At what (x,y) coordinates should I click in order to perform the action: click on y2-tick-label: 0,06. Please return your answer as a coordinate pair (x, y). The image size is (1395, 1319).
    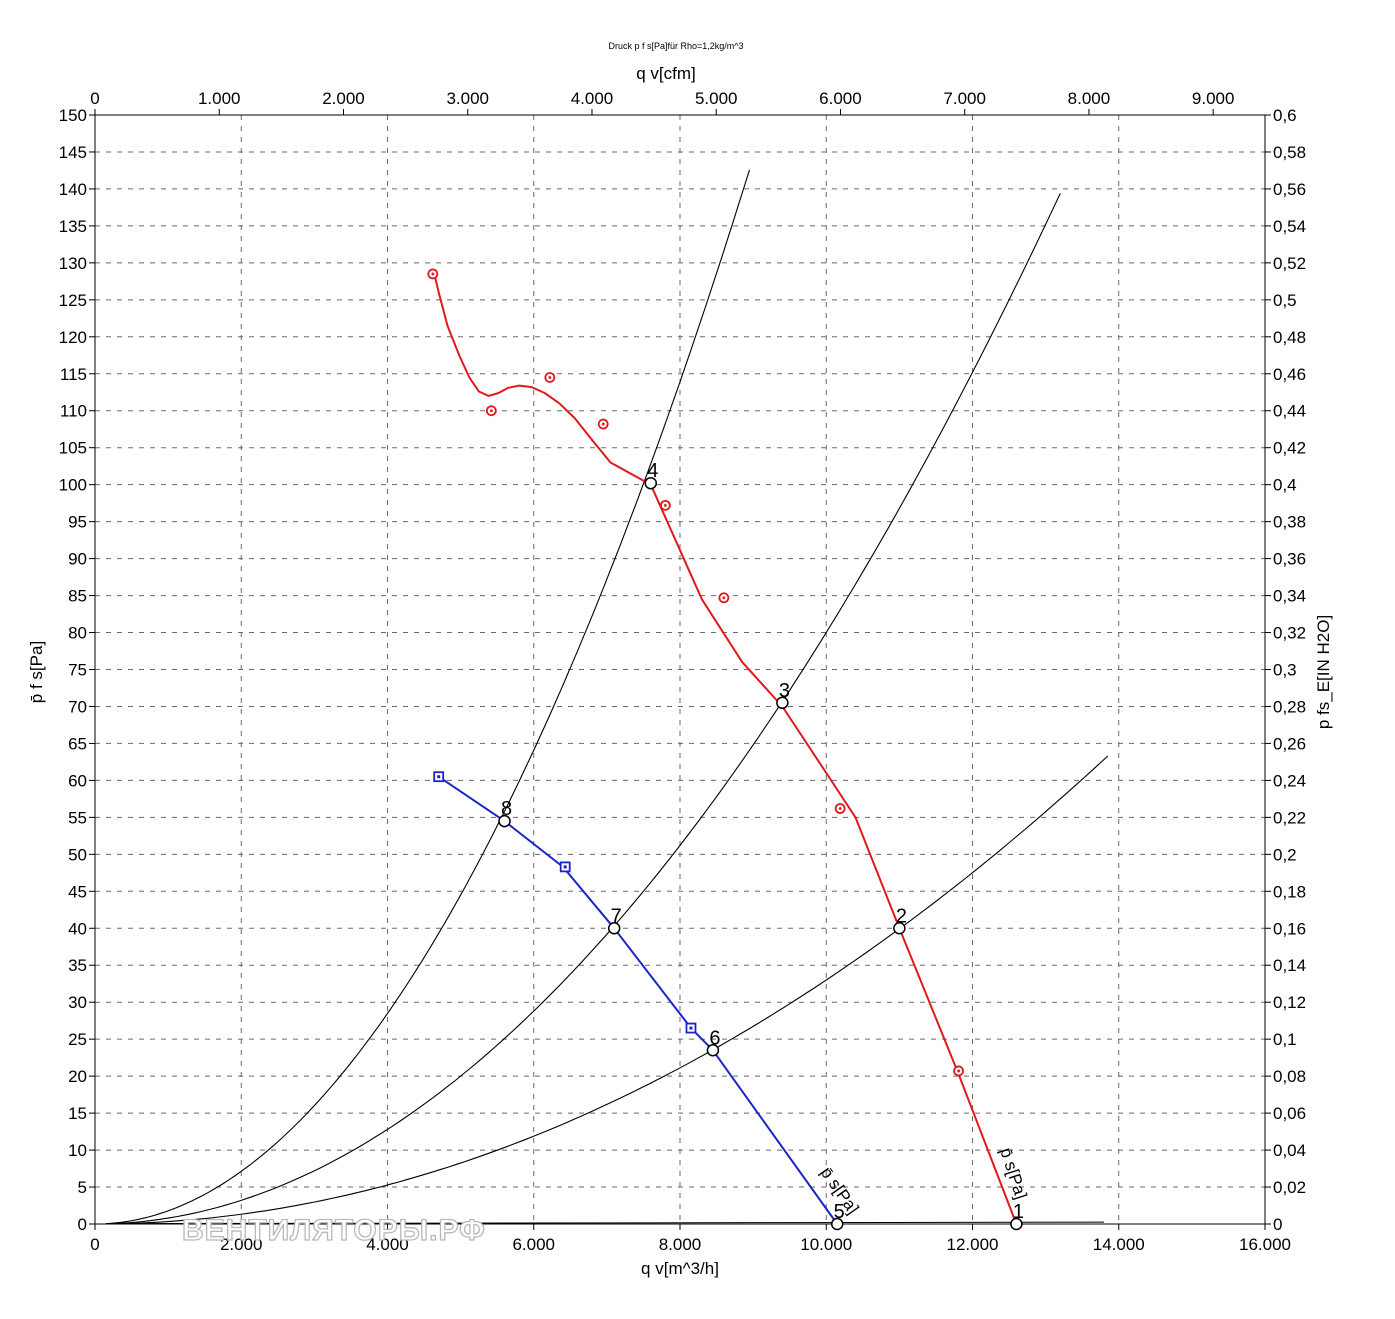
    Looking at the image, I should click on (1289, 1113).